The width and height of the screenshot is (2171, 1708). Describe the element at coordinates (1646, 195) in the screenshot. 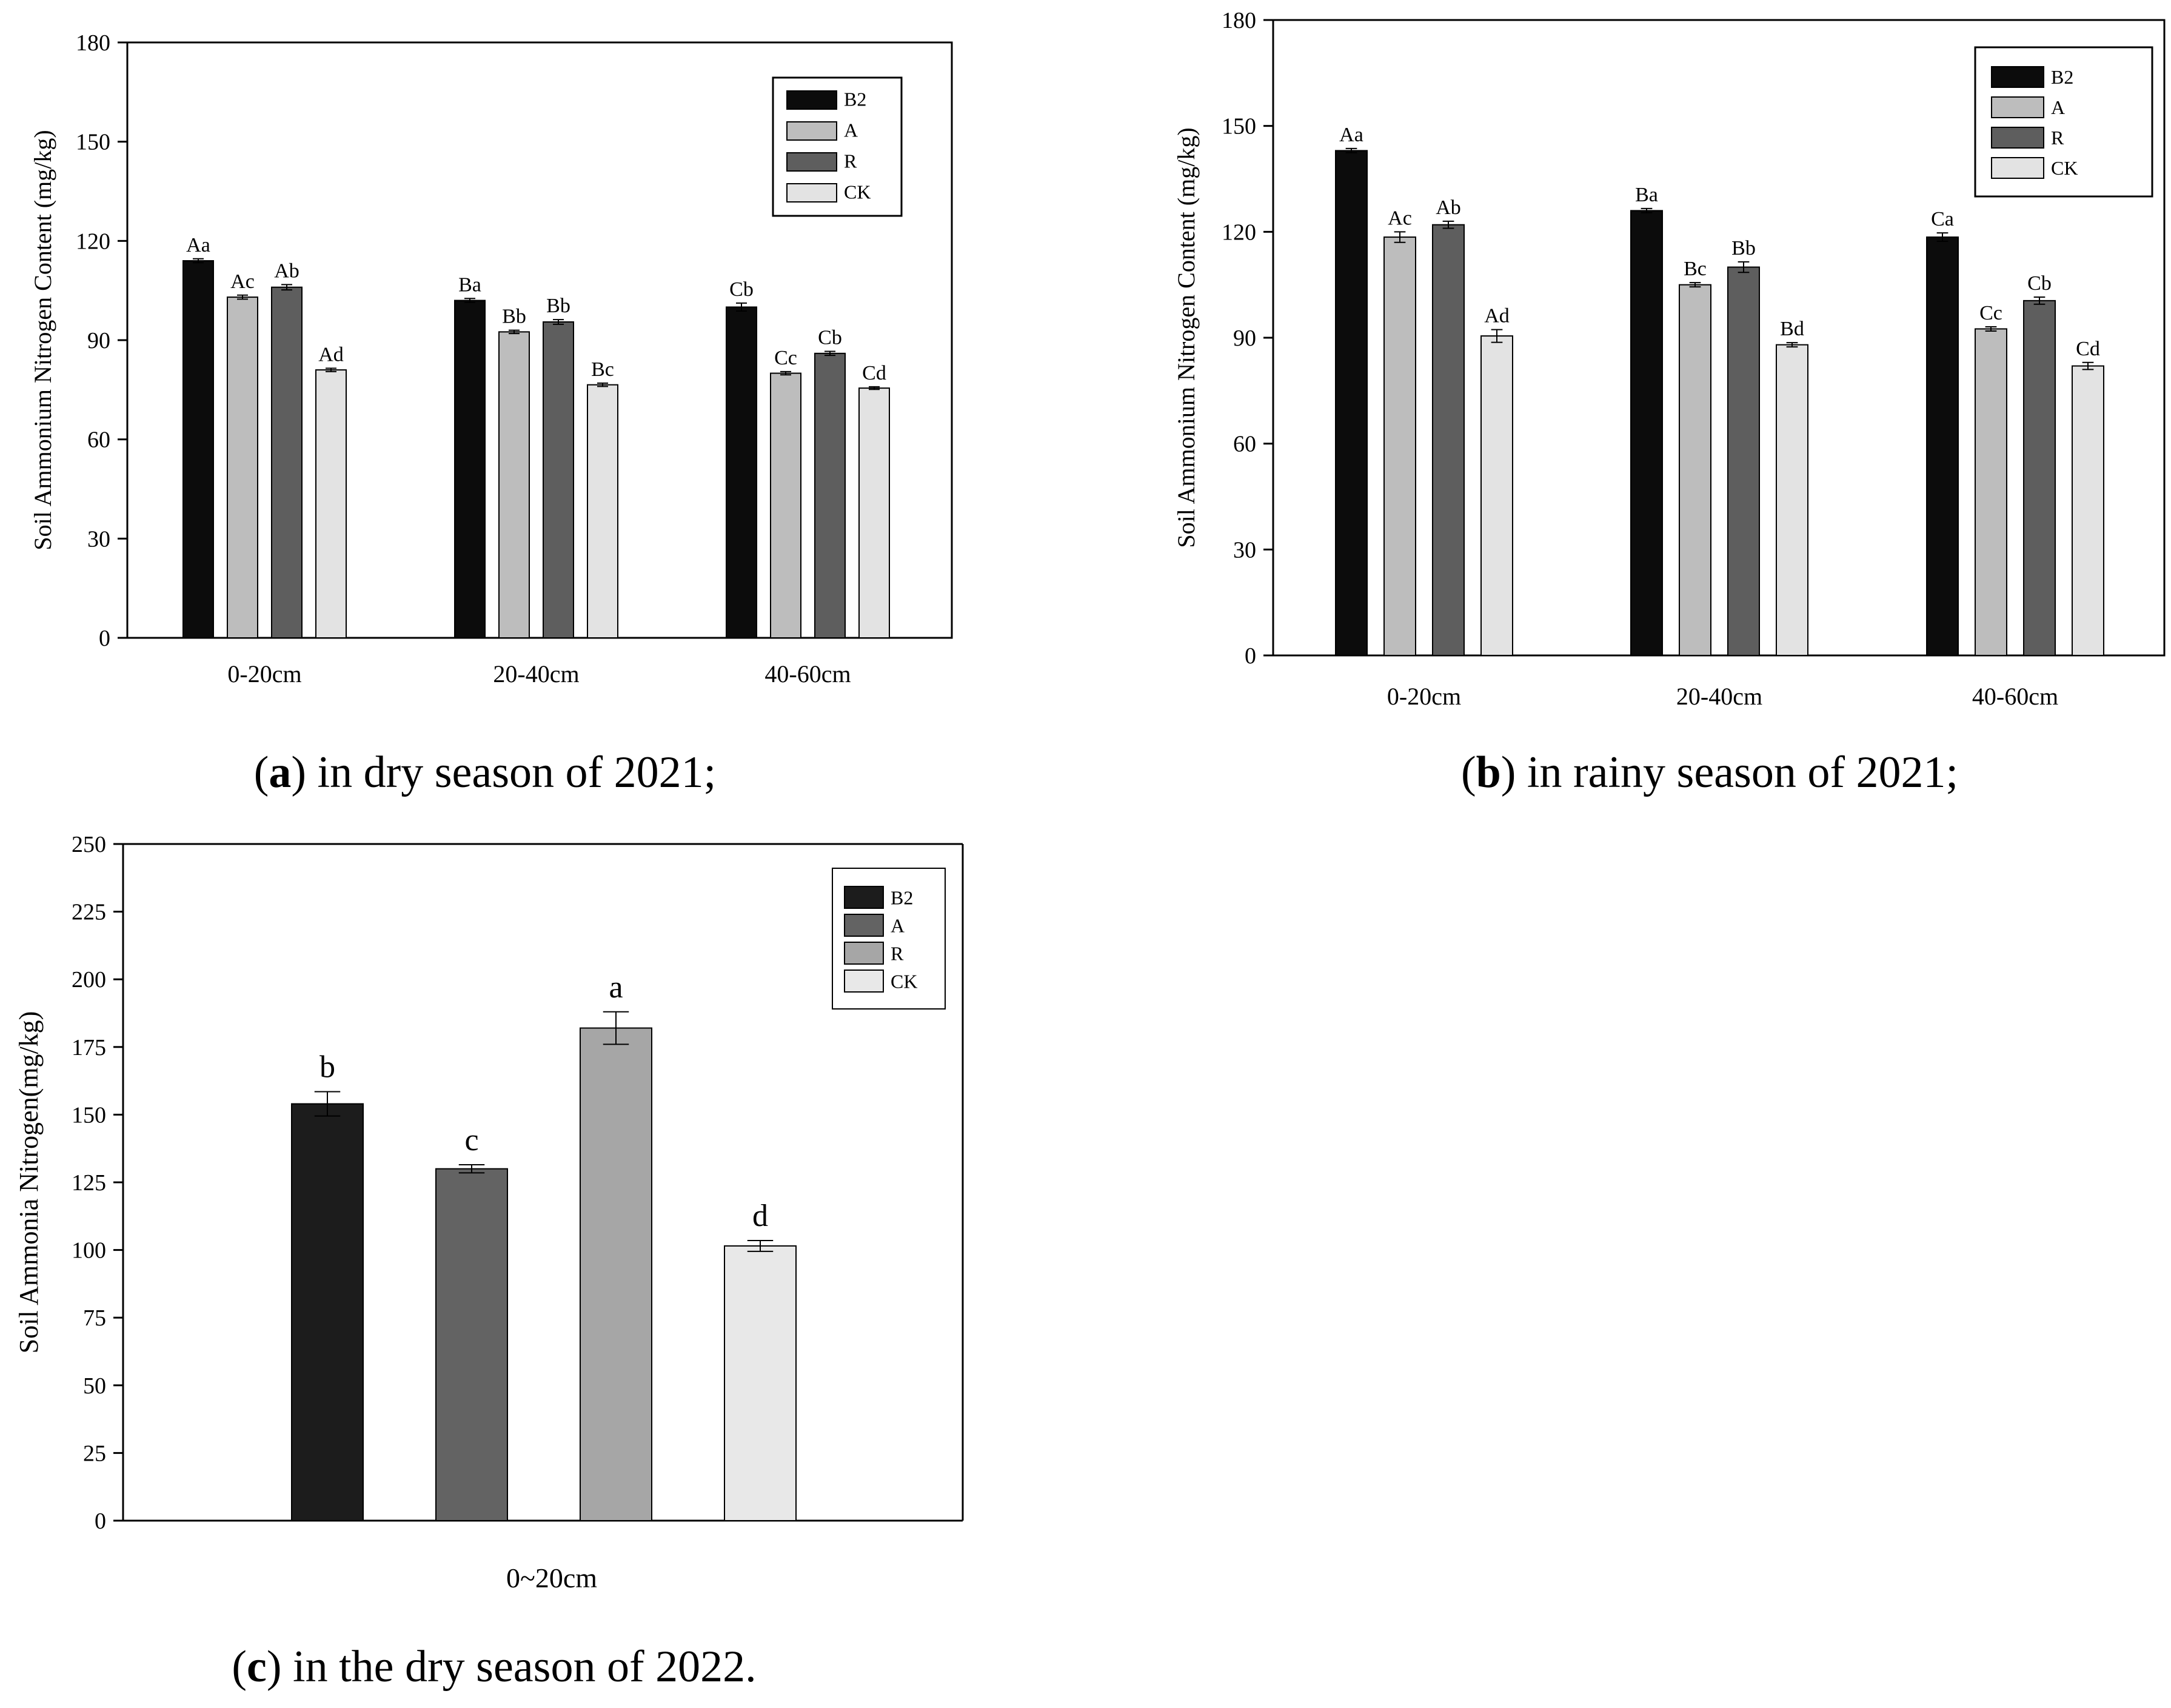

I see `panel-b-significance-label: Ba` at that location.